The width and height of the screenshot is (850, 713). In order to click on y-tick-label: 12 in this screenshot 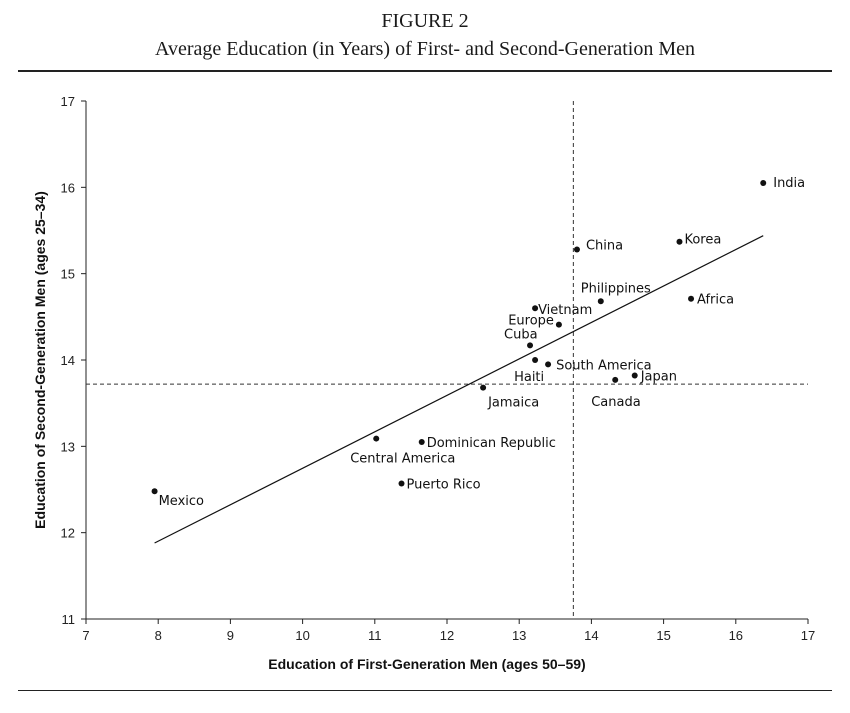, I will do `click(68, 533)`.